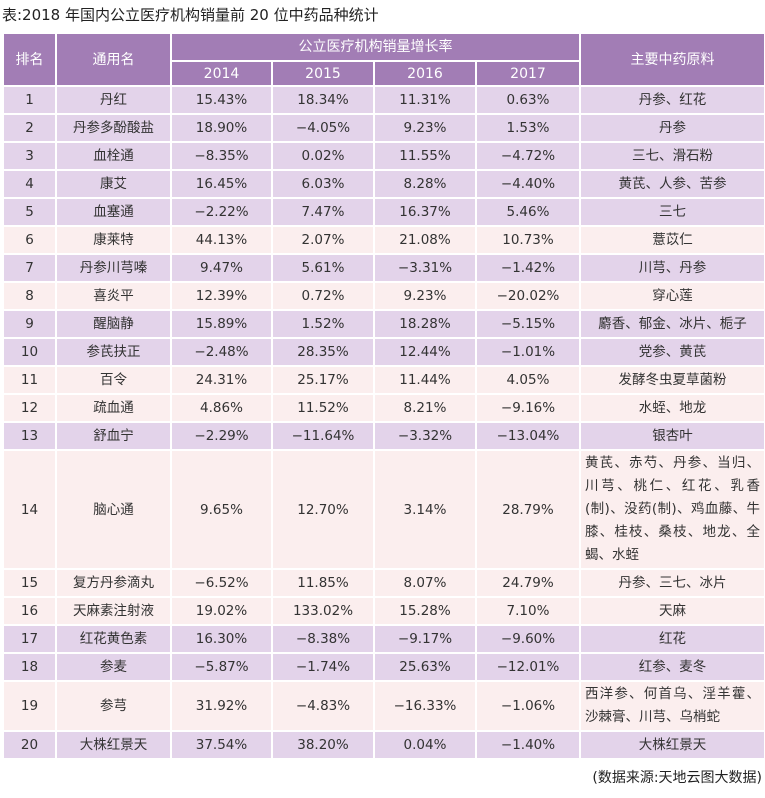 Image resolution: width=765 pixels, height=798 pixels. Describe the element at coordinates (221, 73) in the screenshot. I see `header-year: 2014` at that location.